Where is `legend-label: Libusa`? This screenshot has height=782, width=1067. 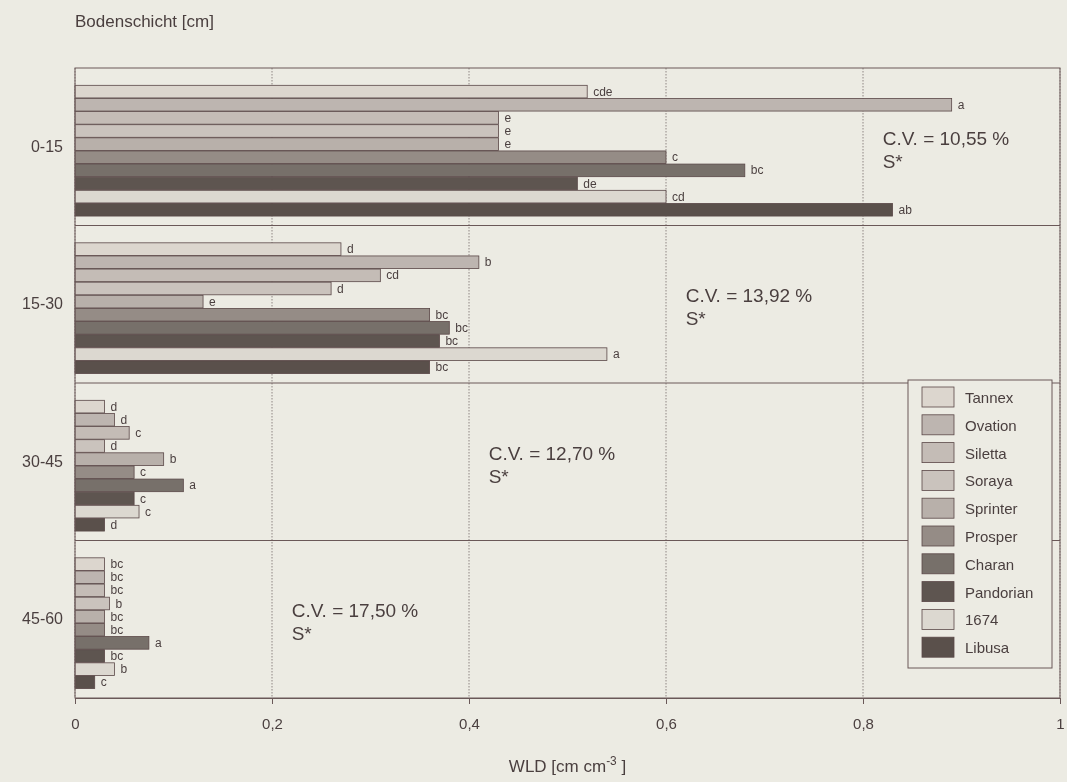 legend-label: Libusa is located at coordinates (987, 647).